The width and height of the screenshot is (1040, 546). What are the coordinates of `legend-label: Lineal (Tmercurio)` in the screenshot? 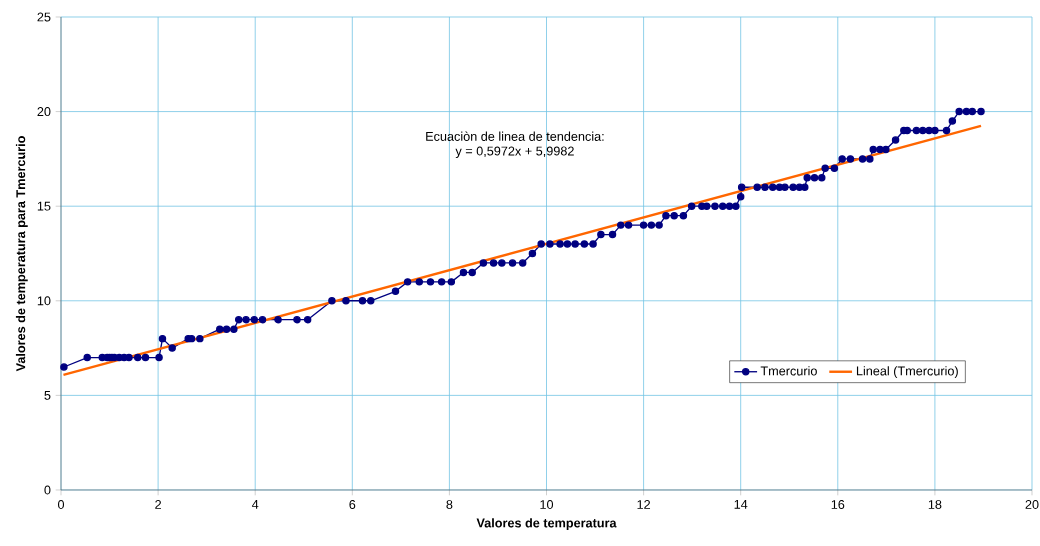 It's located at (907, 372).